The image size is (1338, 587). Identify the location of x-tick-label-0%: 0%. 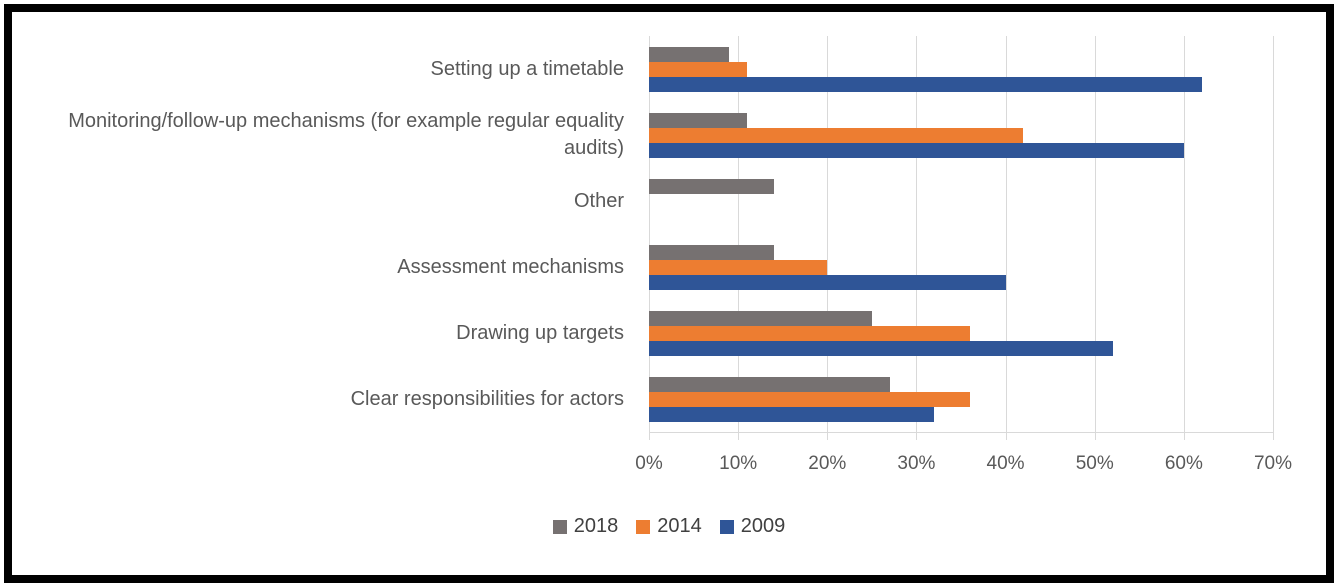
(649, 463).